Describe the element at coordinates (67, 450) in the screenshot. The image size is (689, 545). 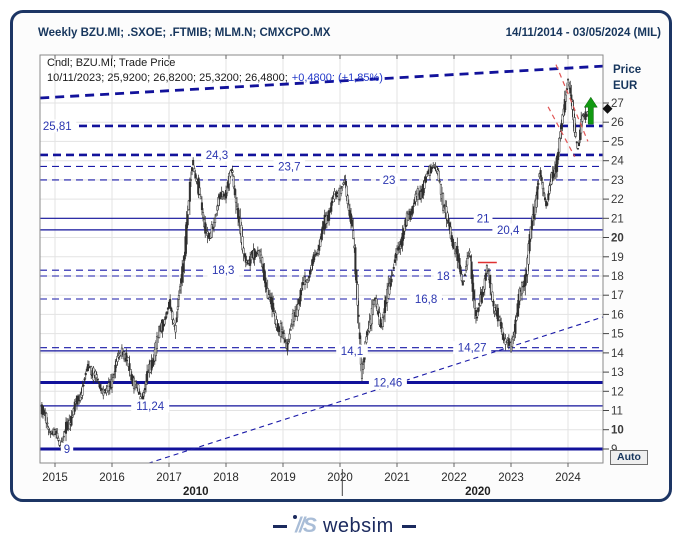
I see `svg-text: 9` at that location.